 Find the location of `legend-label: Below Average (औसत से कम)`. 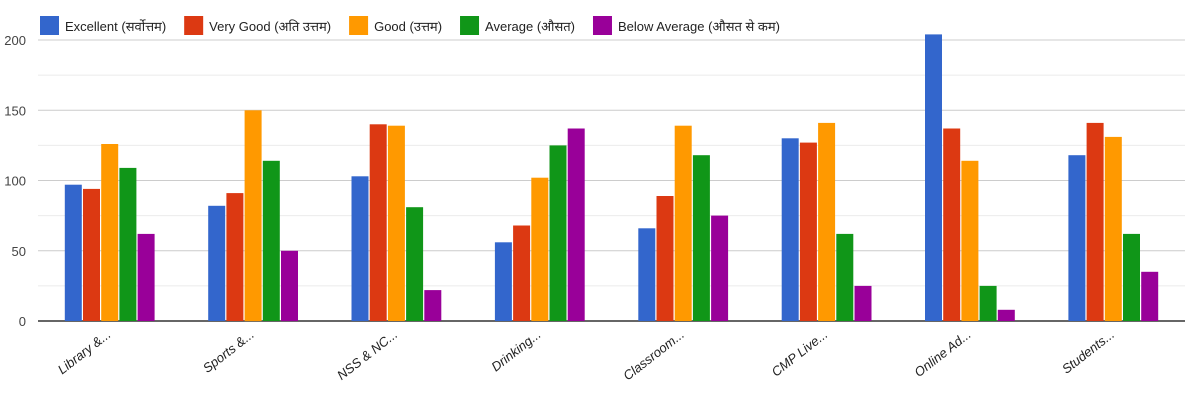

legend-label: Below Average (औसत से कम) is located at coordinates (699, 26).